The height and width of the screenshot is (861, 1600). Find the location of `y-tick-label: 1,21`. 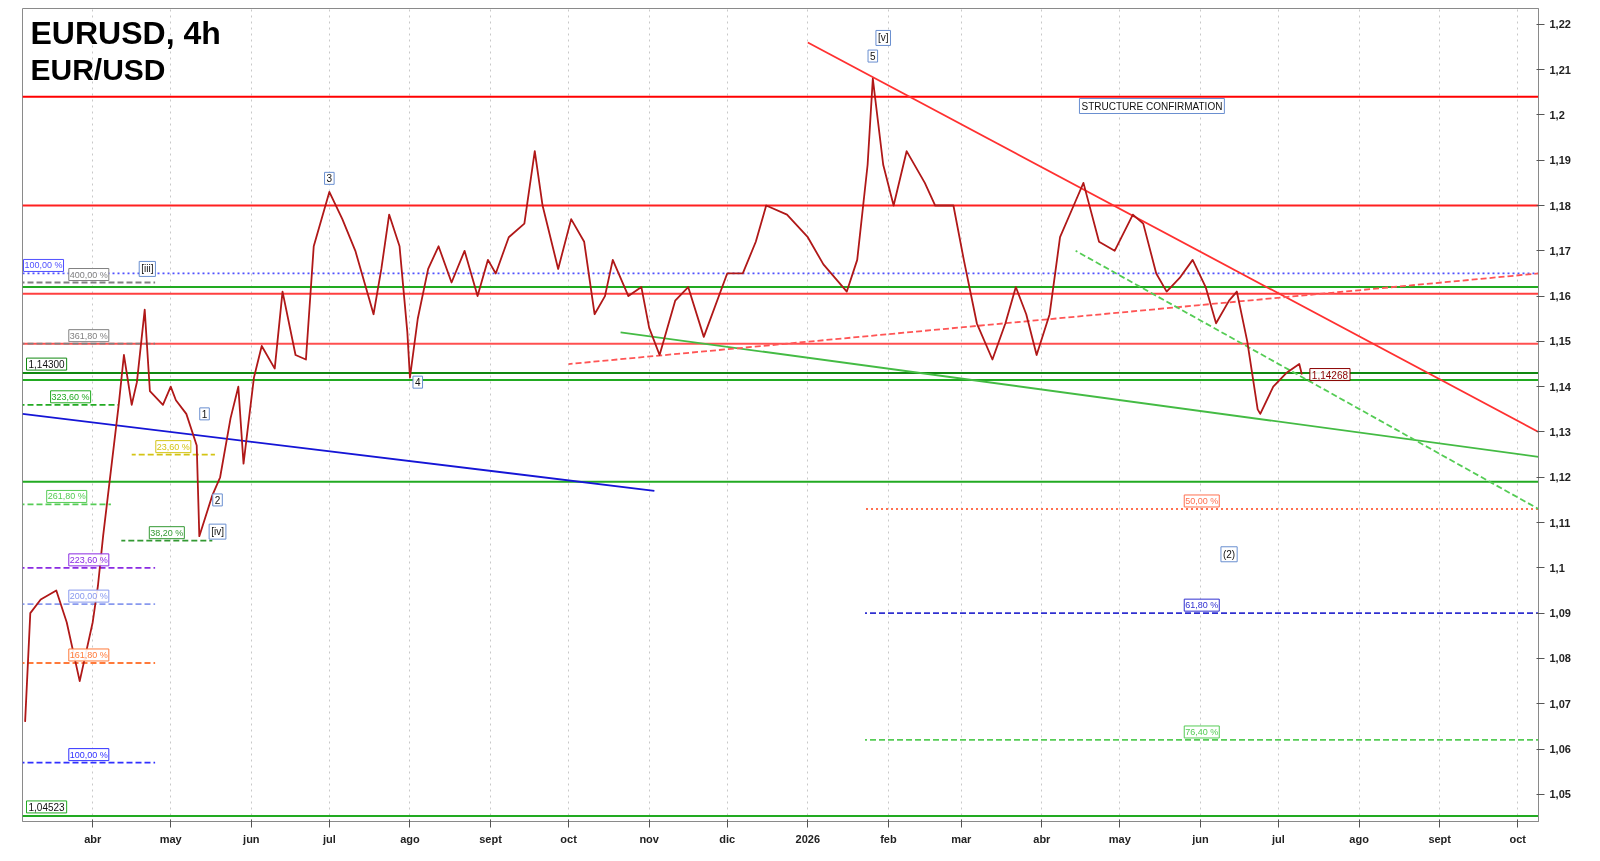

y-tick-label: 1,21 is located at coordinates (1560, 69).